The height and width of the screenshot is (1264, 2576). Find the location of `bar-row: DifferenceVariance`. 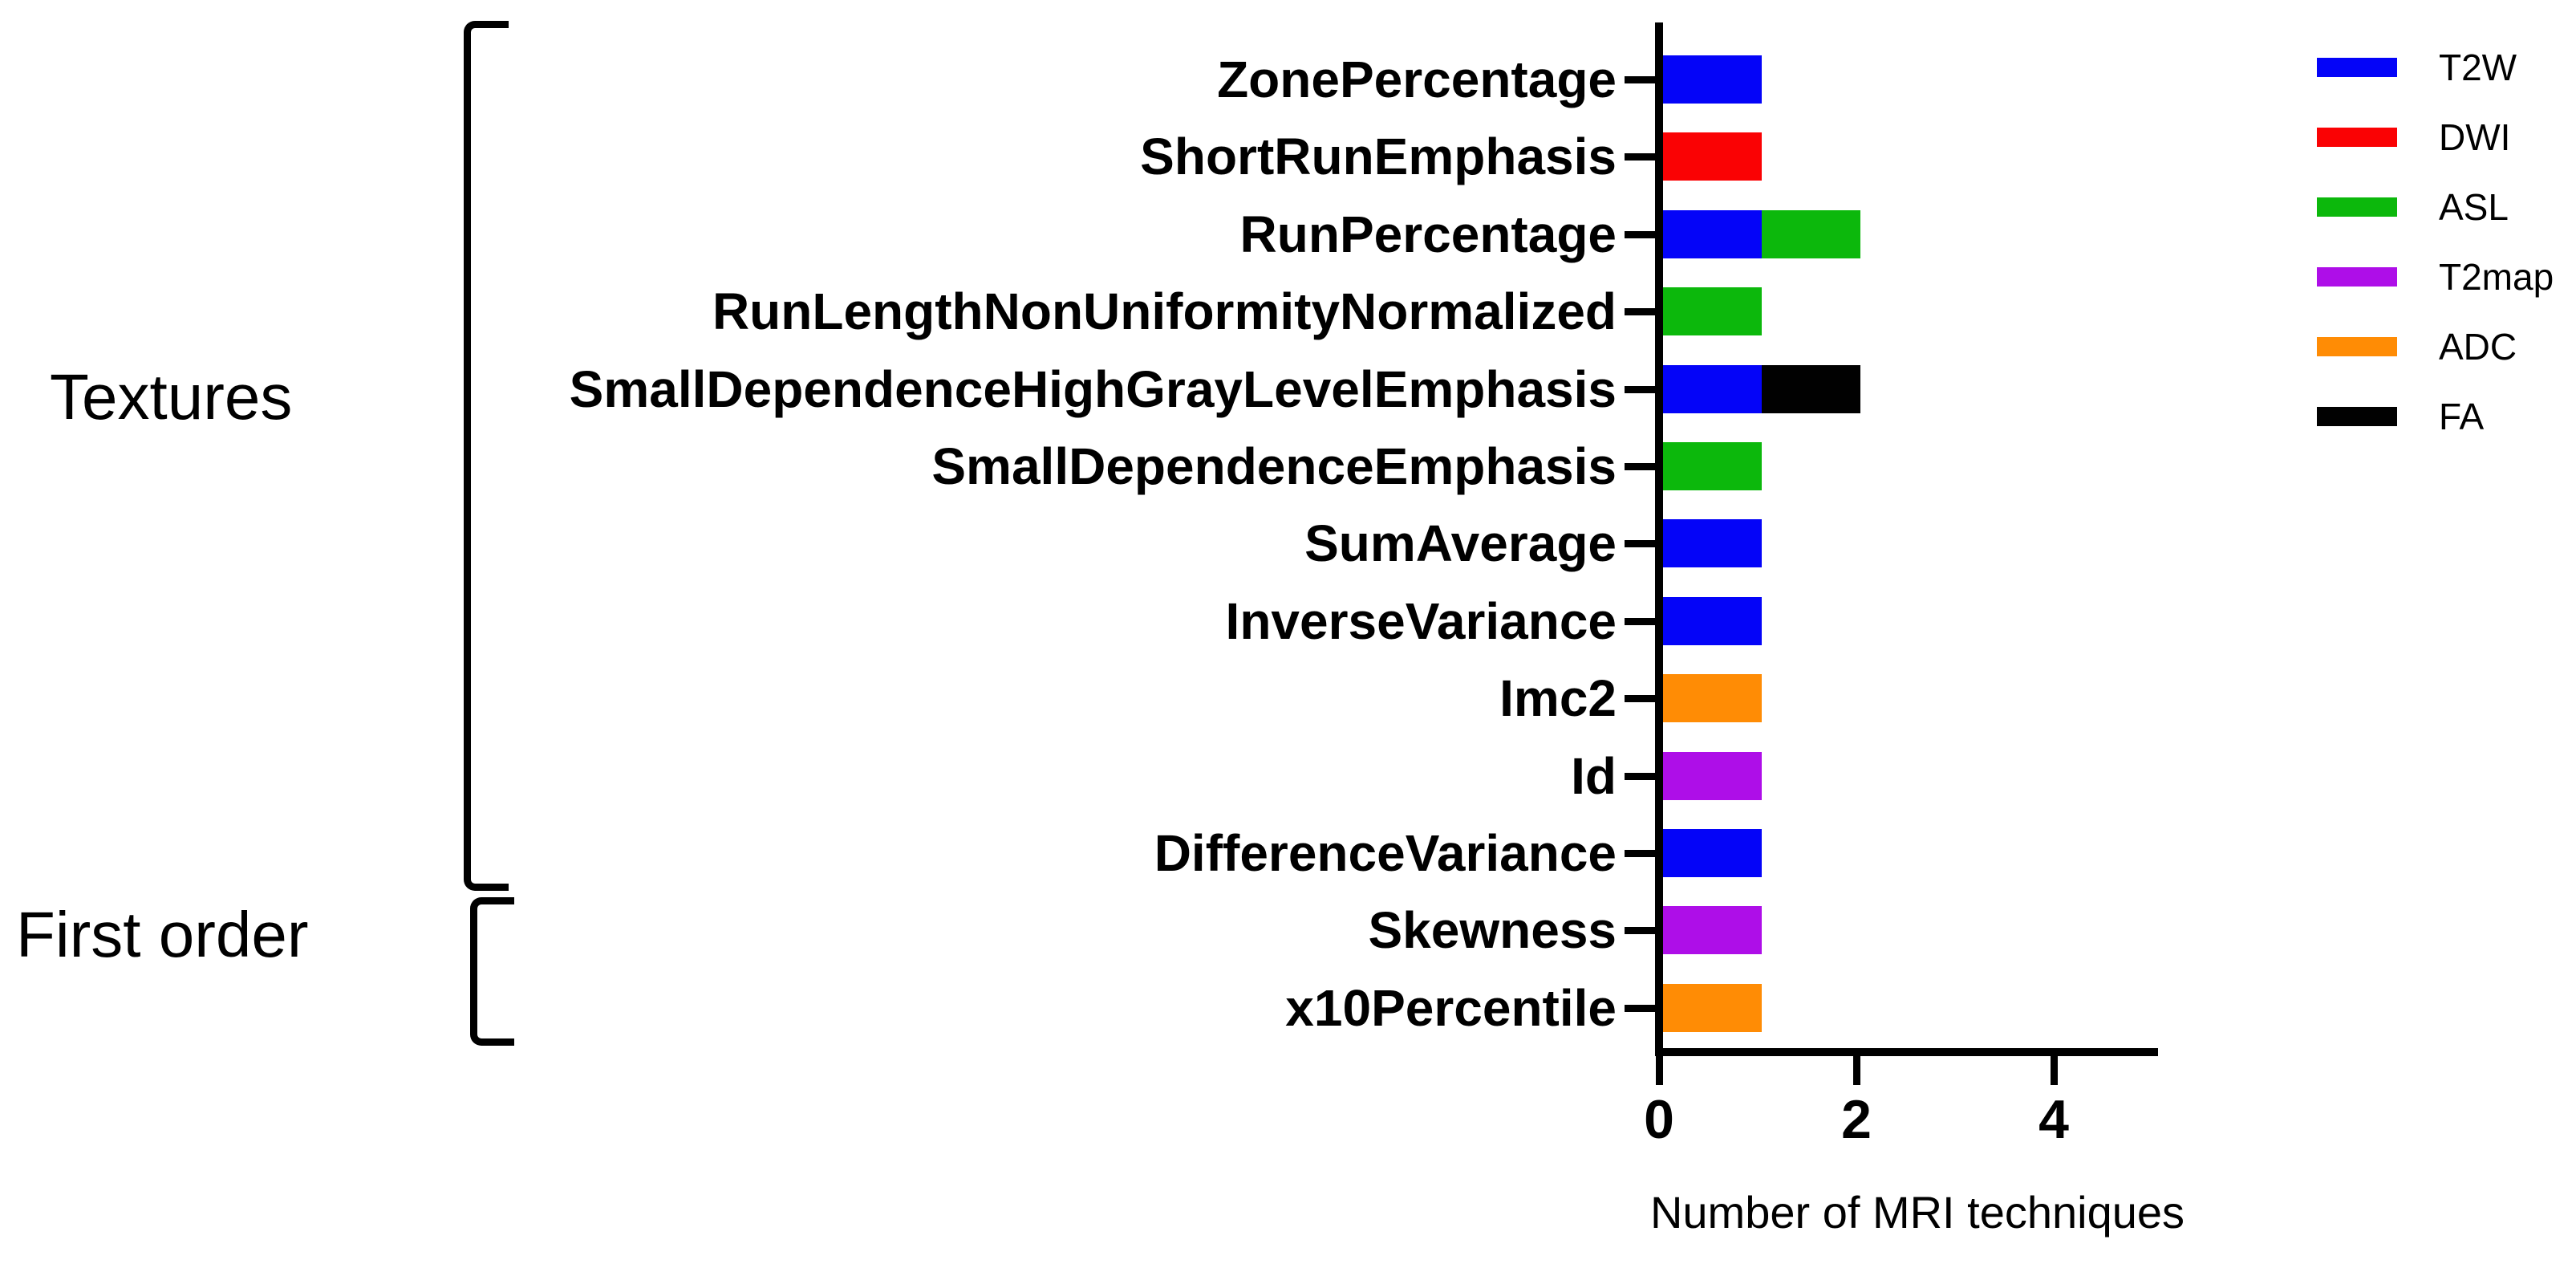

bar-row: DifferenceVariance is located at coordinates (1288, 854).